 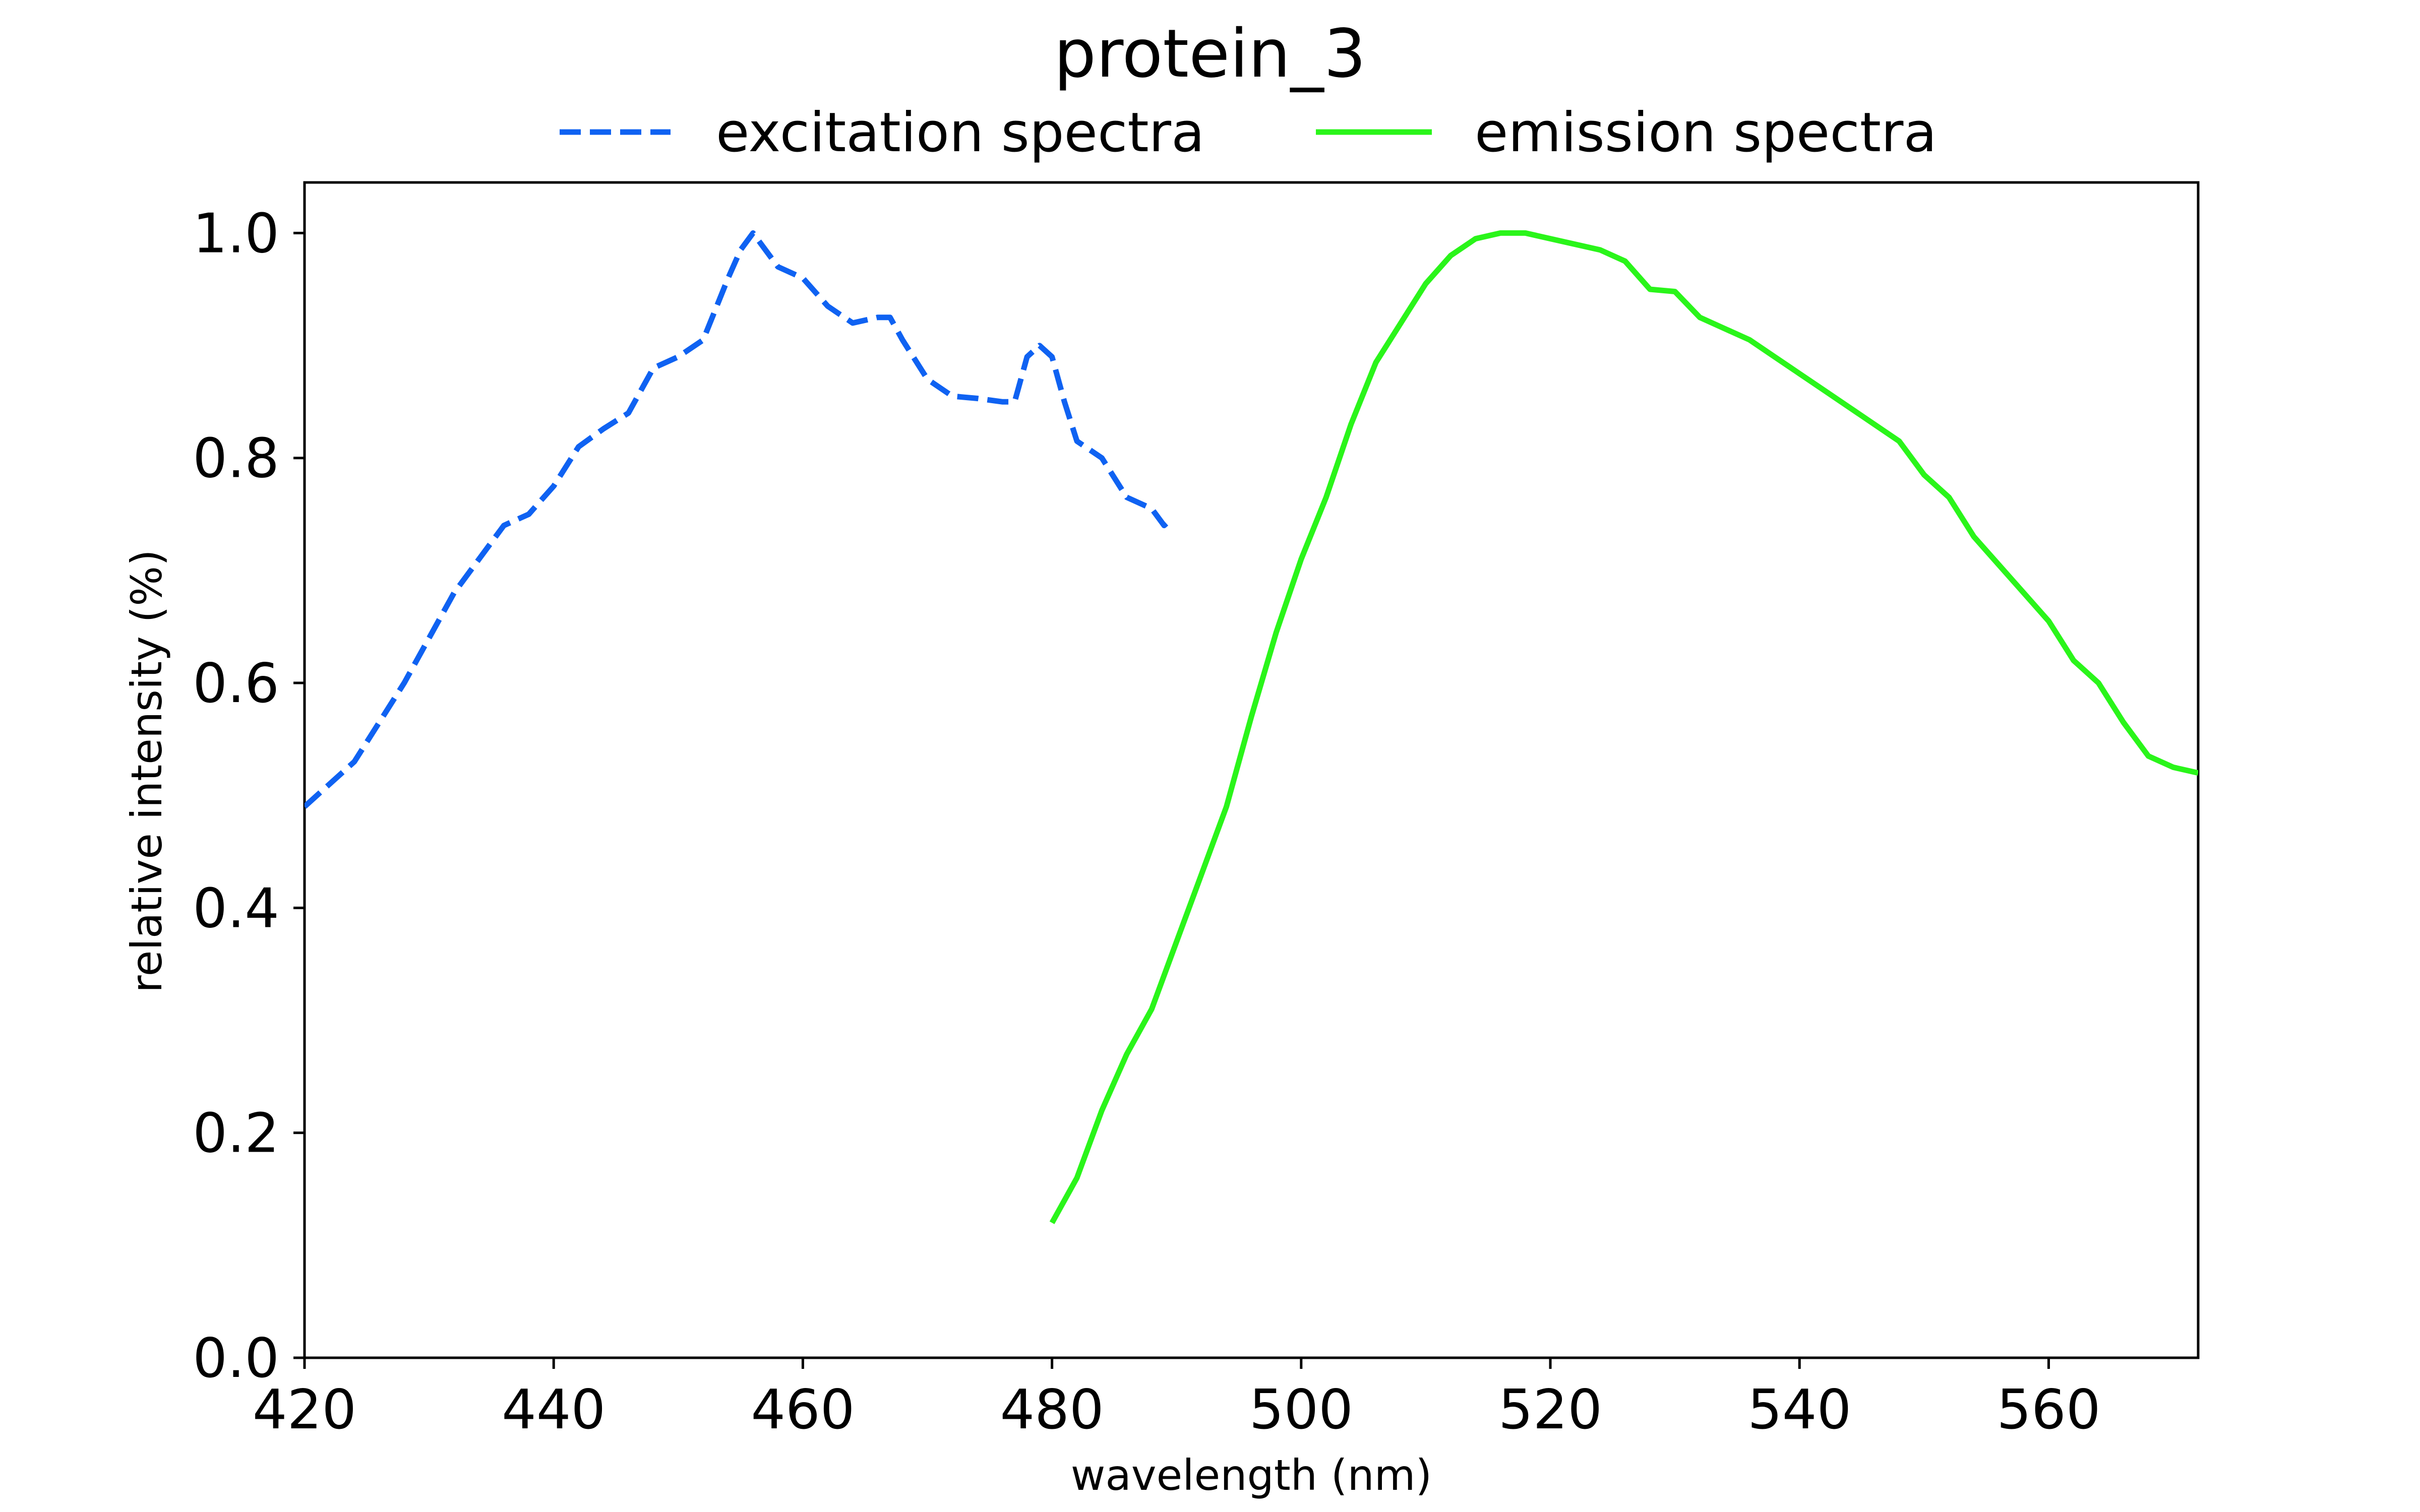 I want to click on x-tick-label: 460, so click(x=803, y=1409).